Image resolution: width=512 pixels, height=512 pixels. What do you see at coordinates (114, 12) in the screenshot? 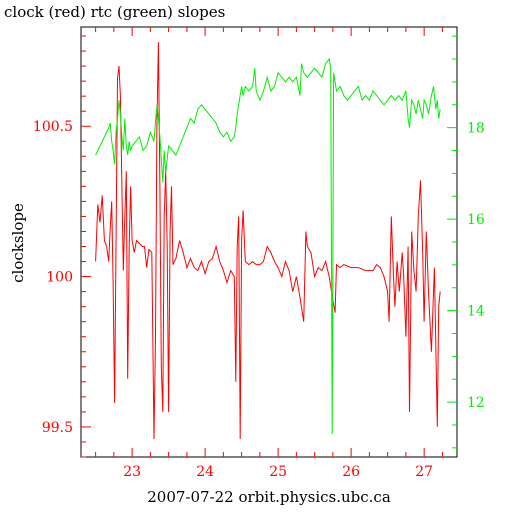
I see `chart-title: clock (red) rtc (green) slopes` at bounding box center [114, 12].